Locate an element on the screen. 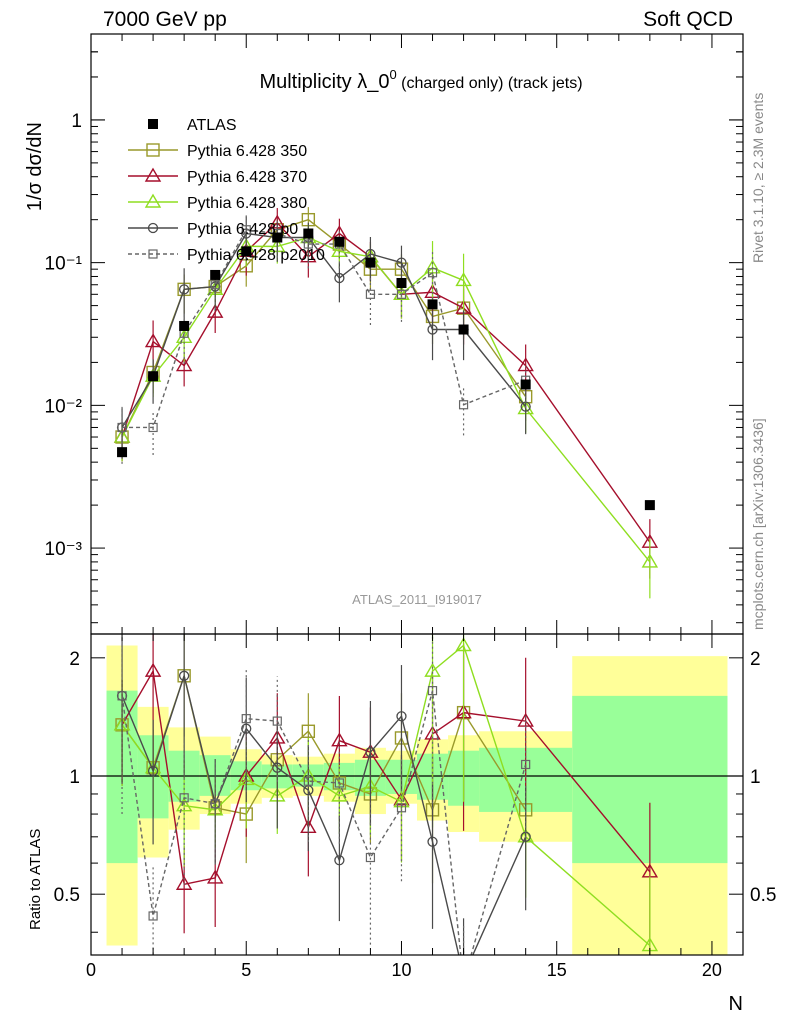  mcplots-label: mcplots.cern.ch [arXiv:1306.3436] is located at coordinates (758, 524).